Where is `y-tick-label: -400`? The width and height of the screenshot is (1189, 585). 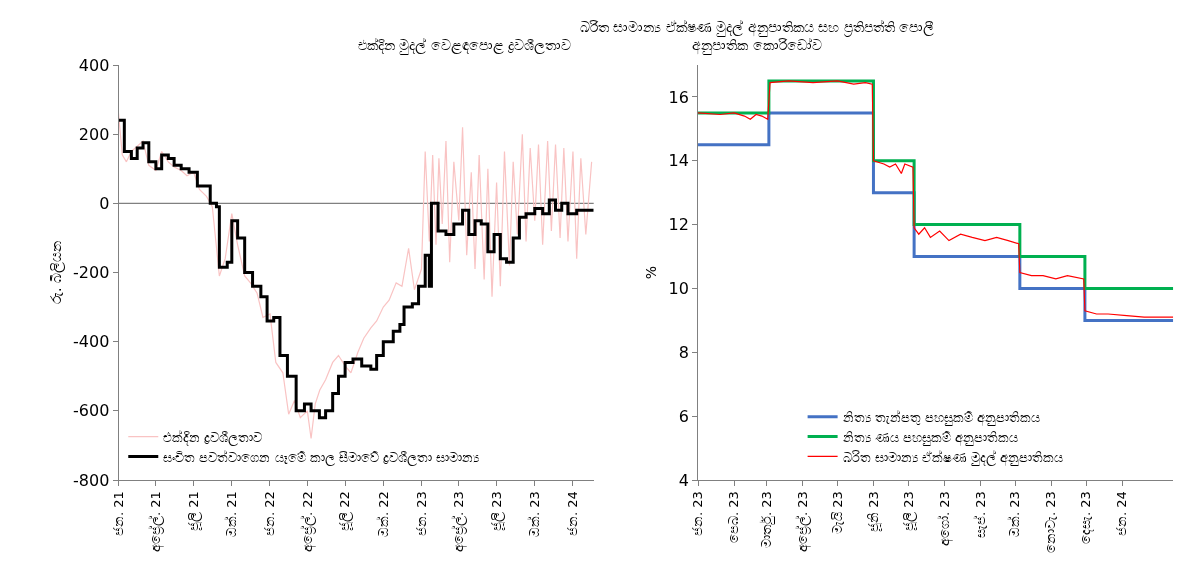
y-tick-label: -400 is located at coordinates (91, 342).